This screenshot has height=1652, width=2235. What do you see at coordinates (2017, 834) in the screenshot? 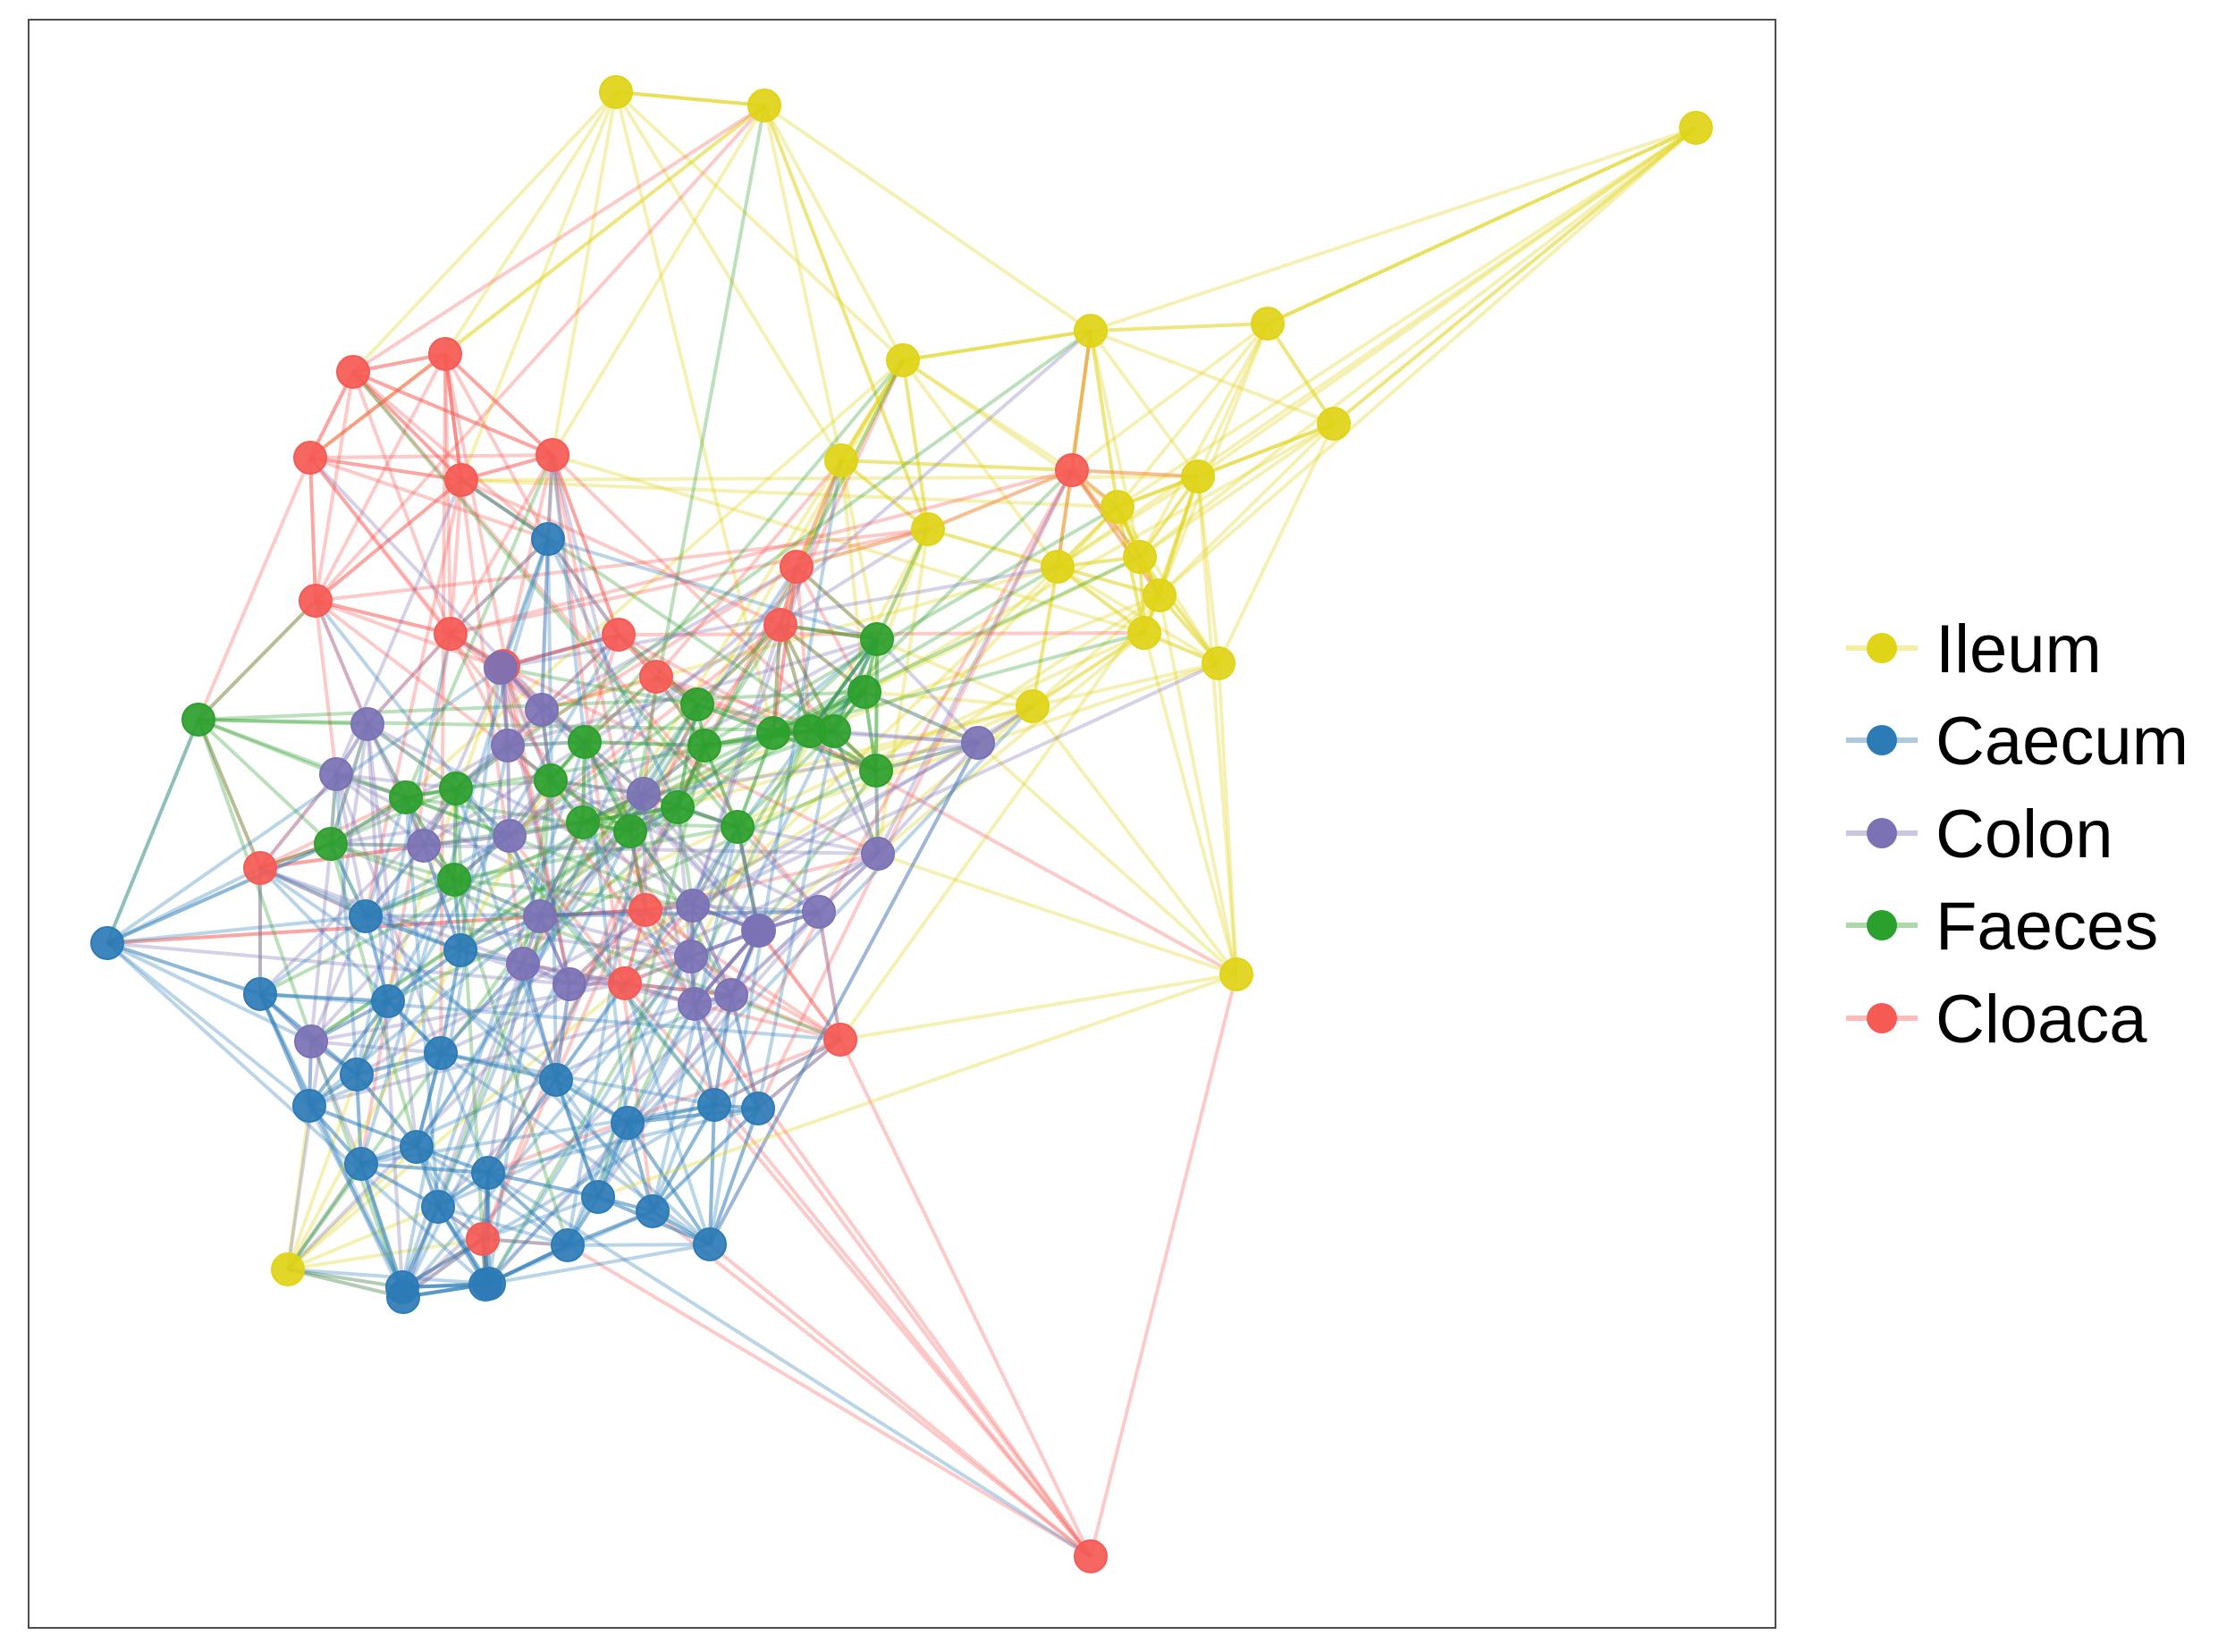
I see `legend: Ileum Caecum Colon Faeces Cloaca` at bounding box center [2017, 834].